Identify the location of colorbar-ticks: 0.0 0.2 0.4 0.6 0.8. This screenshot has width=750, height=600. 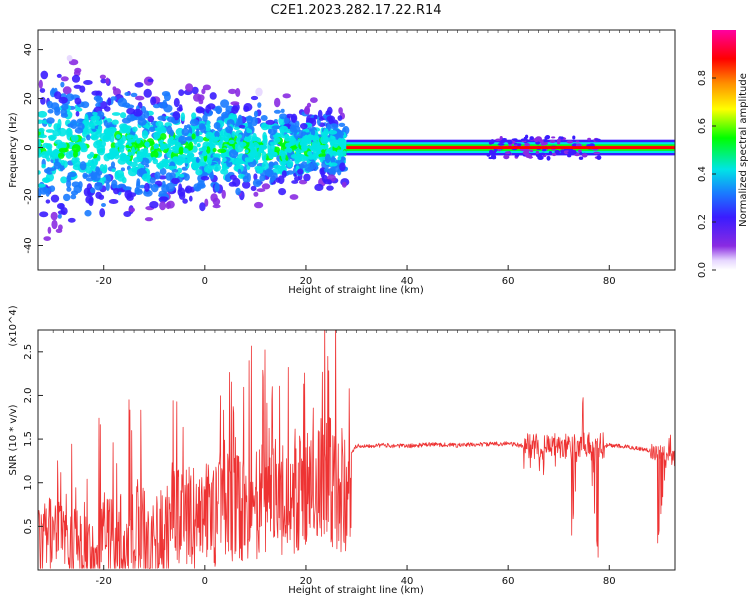
(706, 174).